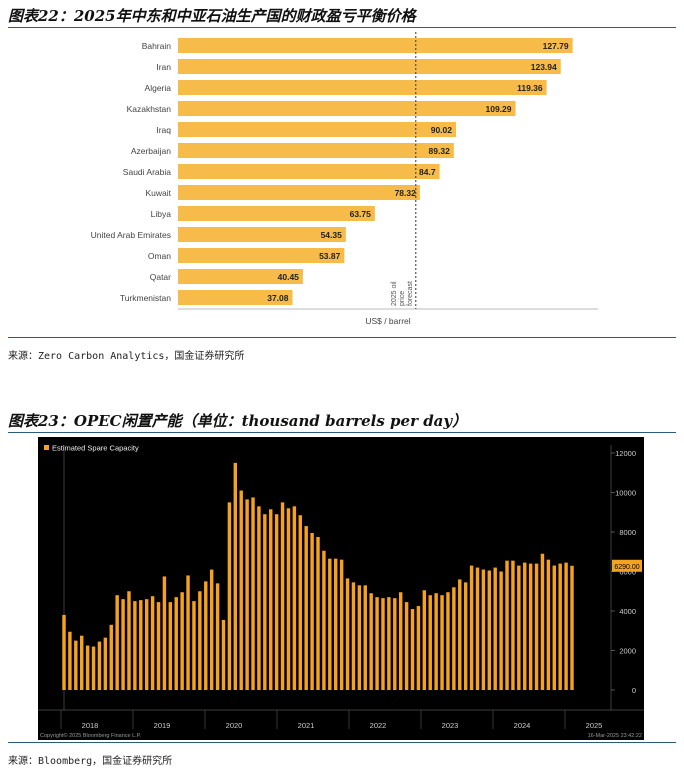  I want to click on y-tick-label-0: 0, so click(634, 690).